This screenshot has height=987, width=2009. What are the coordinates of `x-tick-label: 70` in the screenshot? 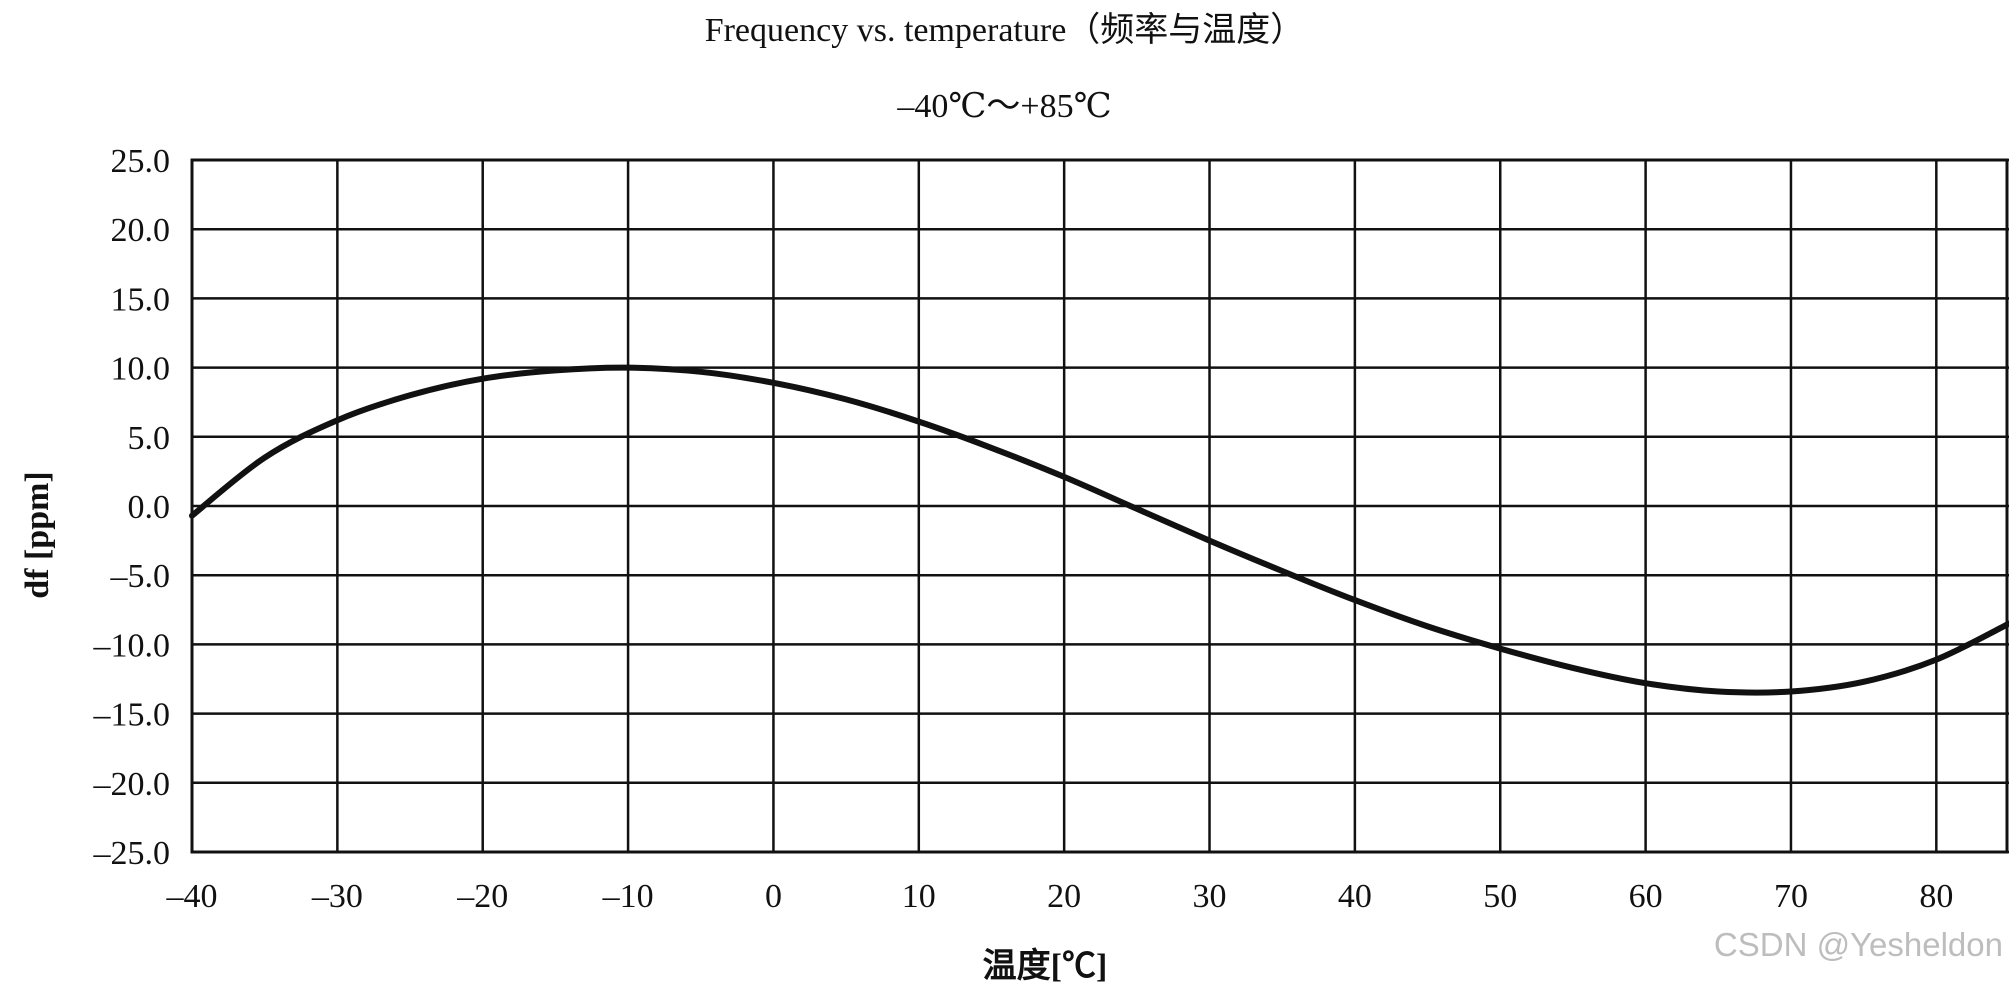 It's located at (1791, 896).